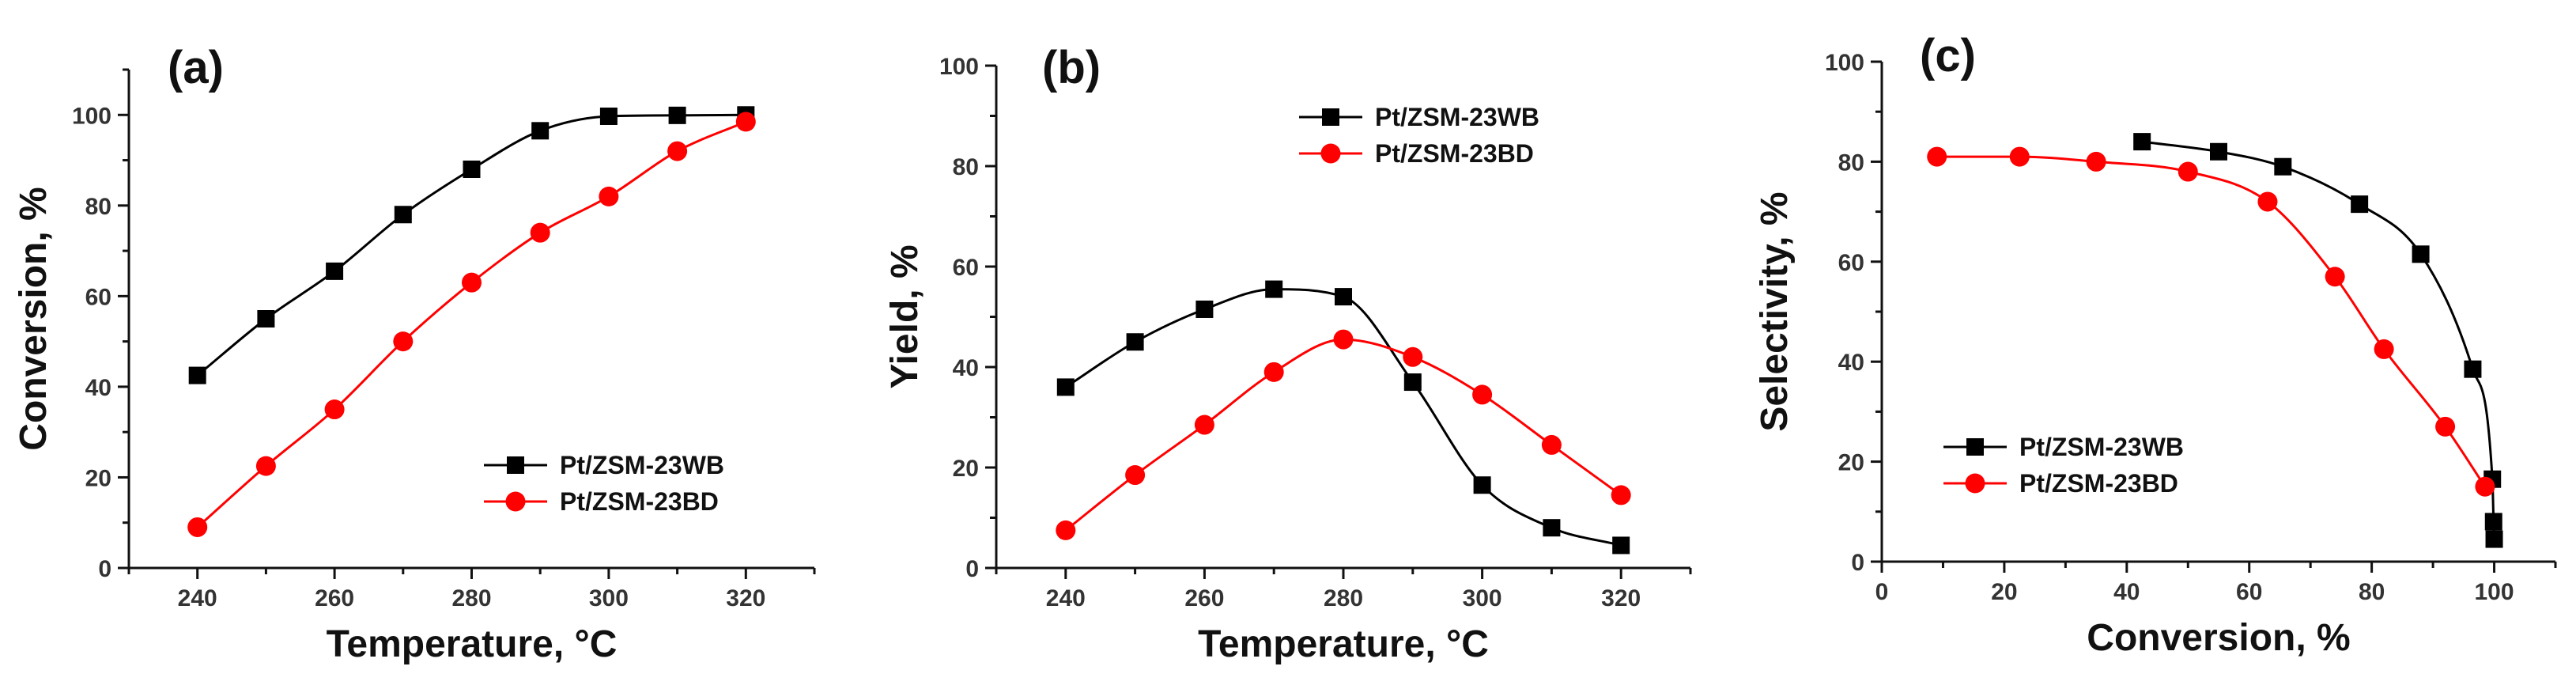 The width and height of the screenshot is (2576, 689). I want to click on panel-label: (c), so click(1948, 55).